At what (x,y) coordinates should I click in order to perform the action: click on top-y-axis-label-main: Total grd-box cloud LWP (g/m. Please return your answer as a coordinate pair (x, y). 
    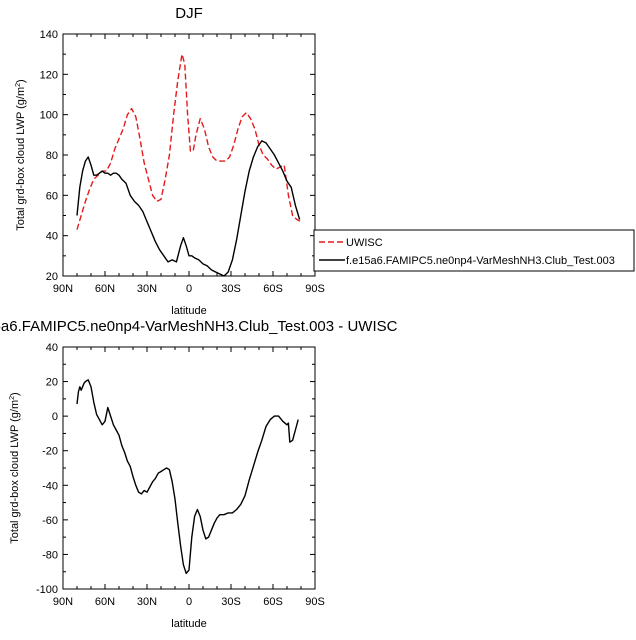
    Looking at the image, I should click on (21, 159).